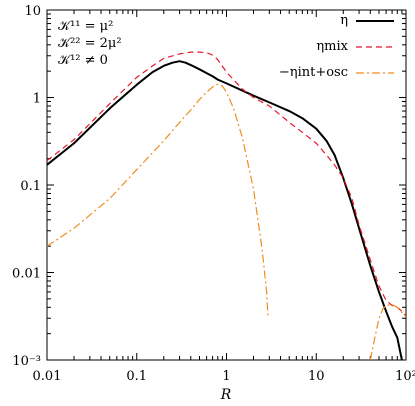 The width and height of the screenshot is (415, 406). Describe the element at coordinates (332, 46) in the screenshot. I see `legend-label-eta-mix: ηmix` at that location.